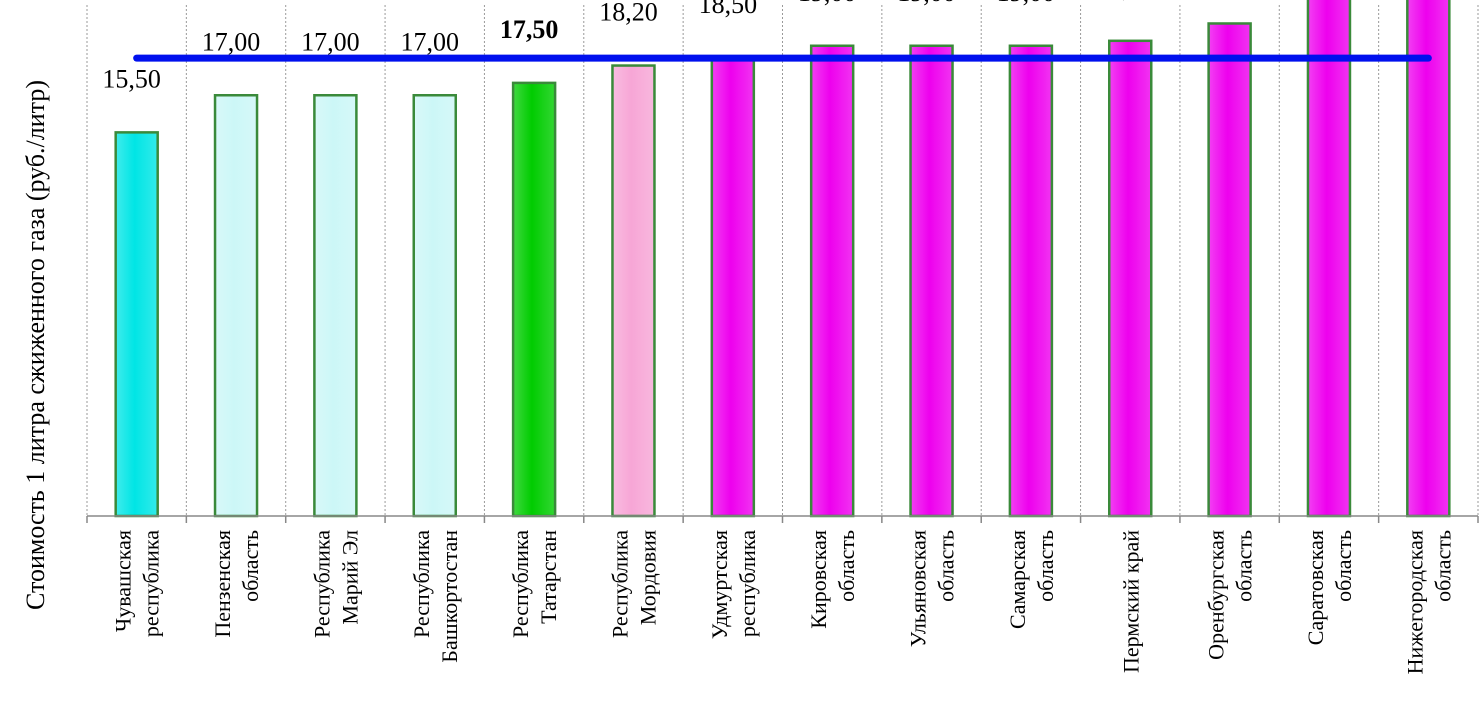  Describe the element at coordinates (782, 519) in the screenshot. I see `x-axis-ticks` at that location.